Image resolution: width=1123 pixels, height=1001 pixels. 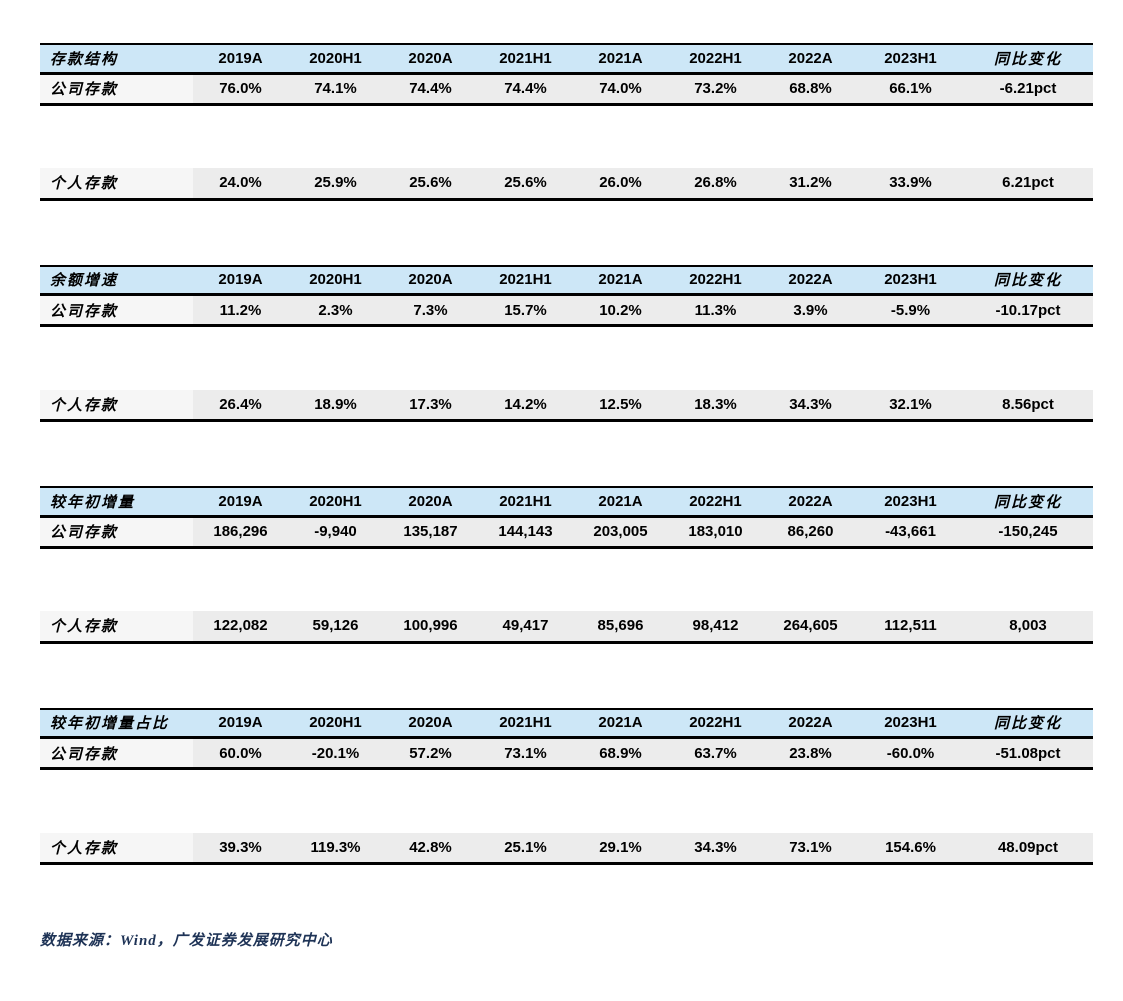 What do you see at coordinates (1028, 848) in the screenshot?
I see `data-cell: 48.09pct` at bounding box center [1028, 848].